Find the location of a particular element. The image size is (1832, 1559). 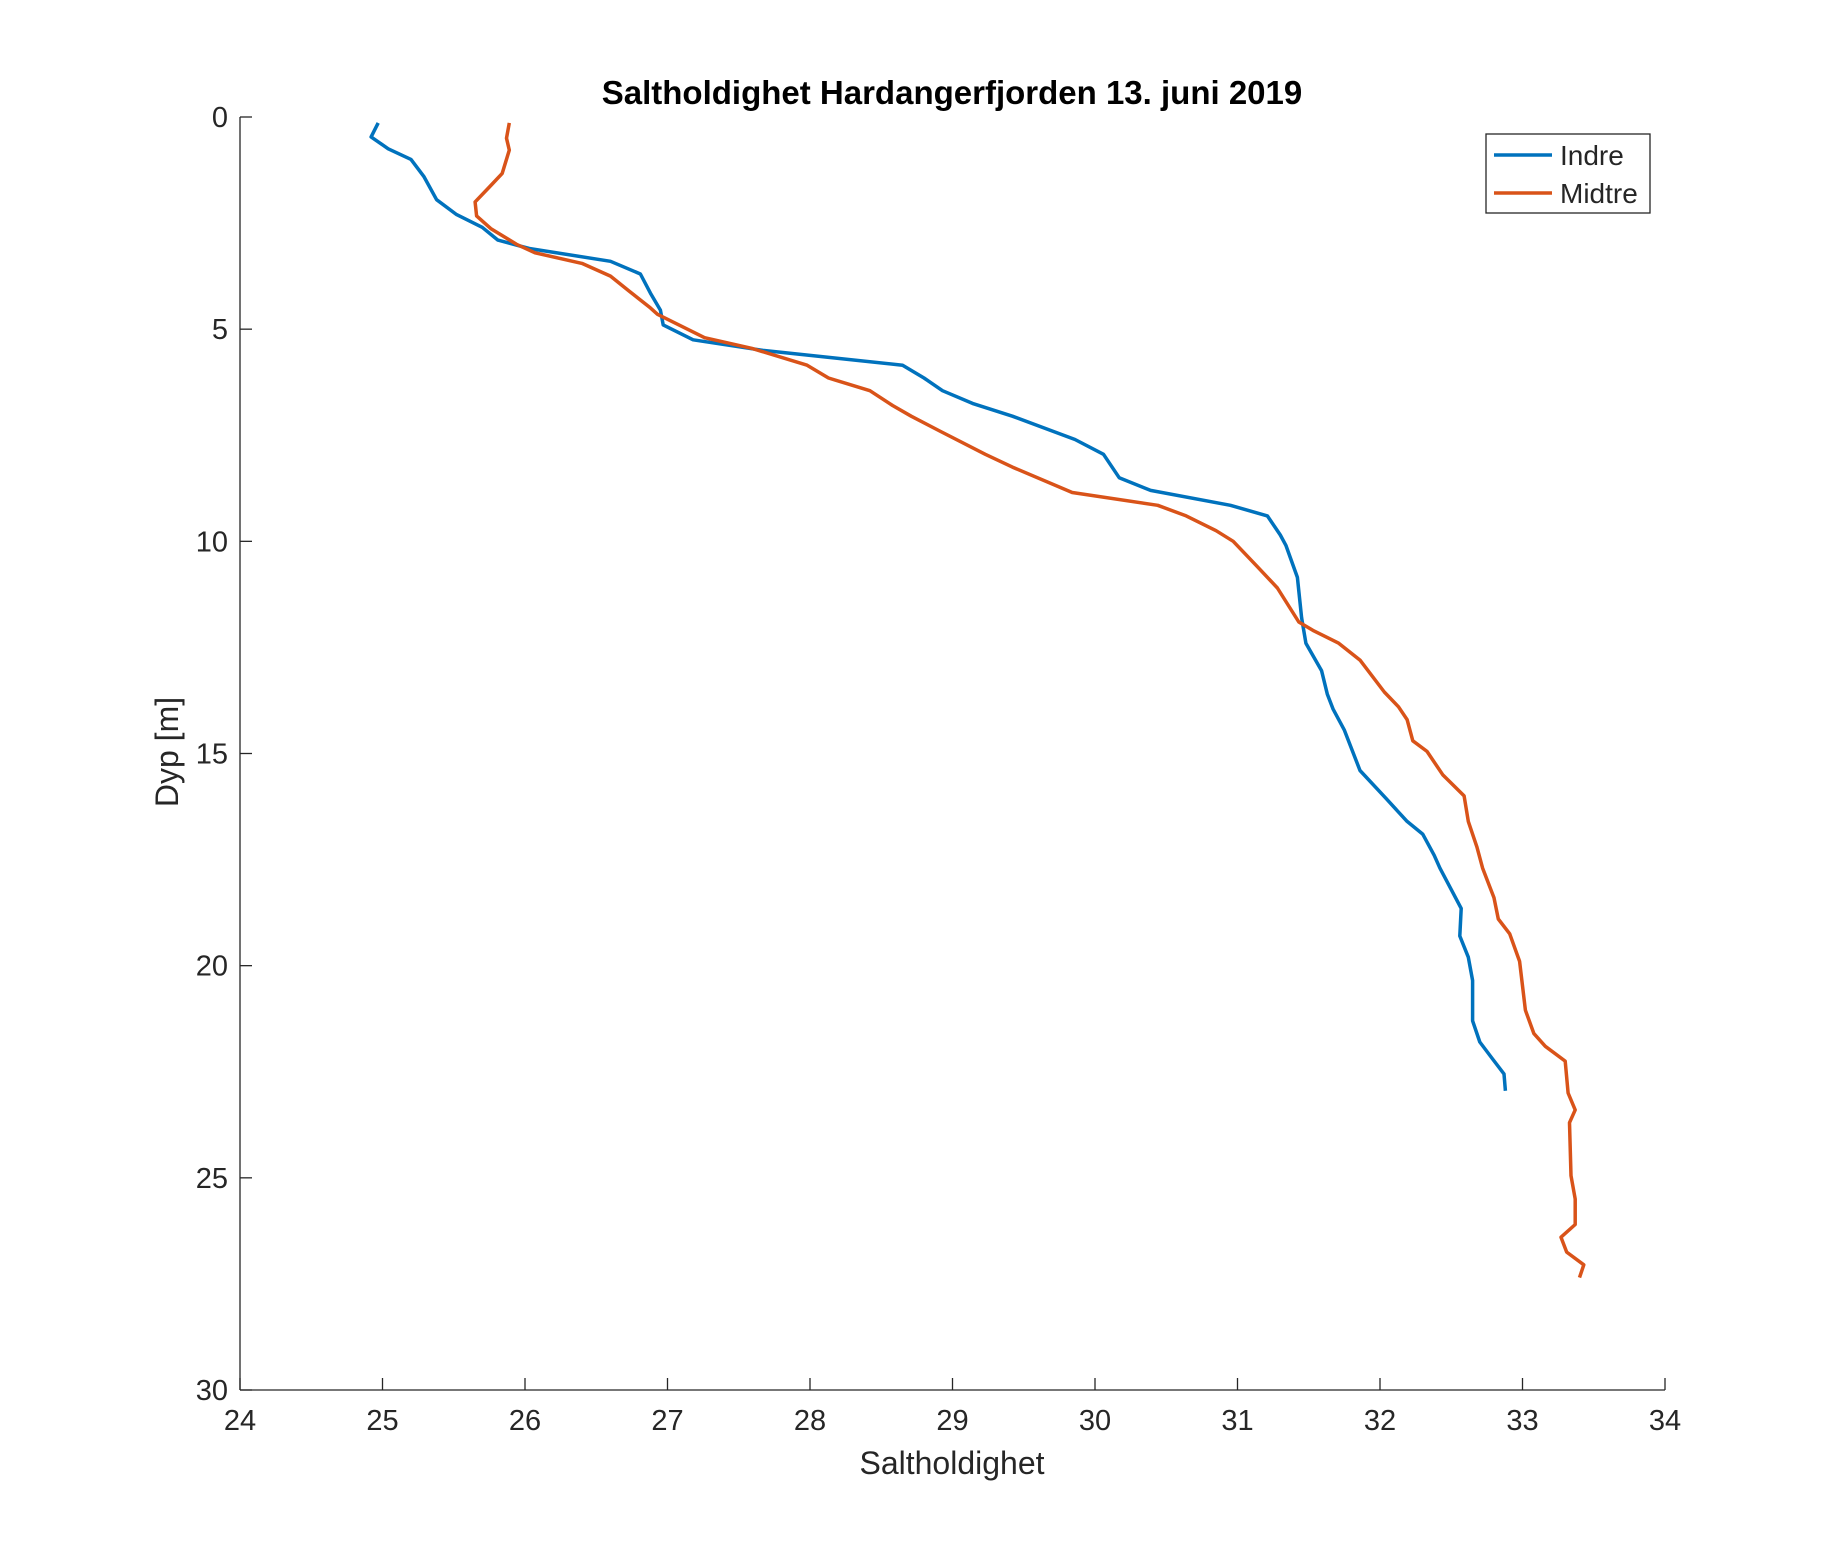

x-tick-label: 32 is located at coordinates (1380, 1421).